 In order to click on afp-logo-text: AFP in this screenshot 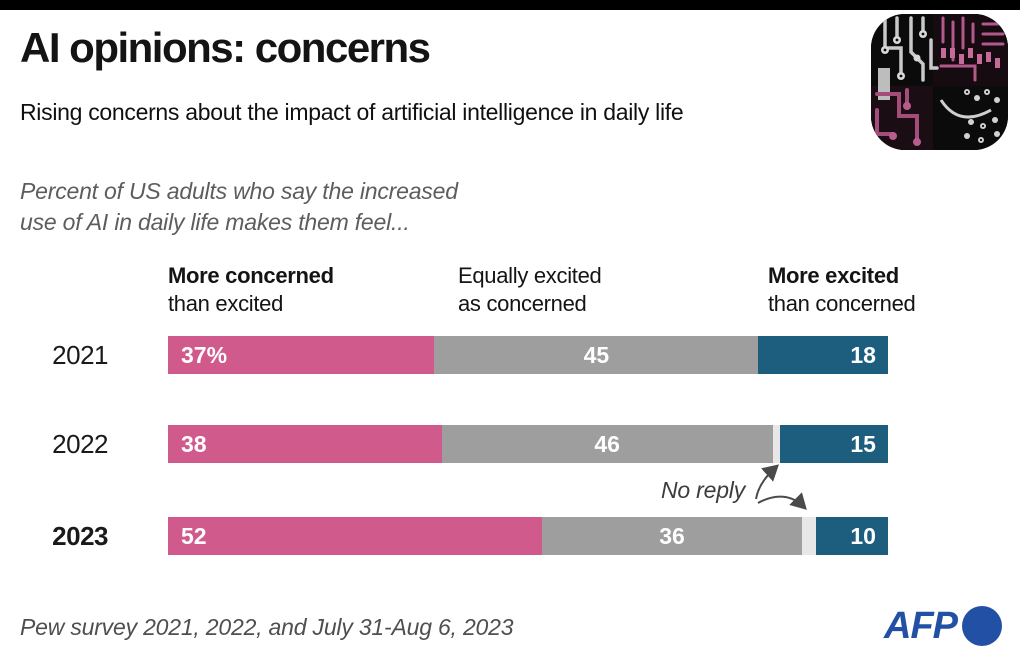, I will do `click(921, 625)`.